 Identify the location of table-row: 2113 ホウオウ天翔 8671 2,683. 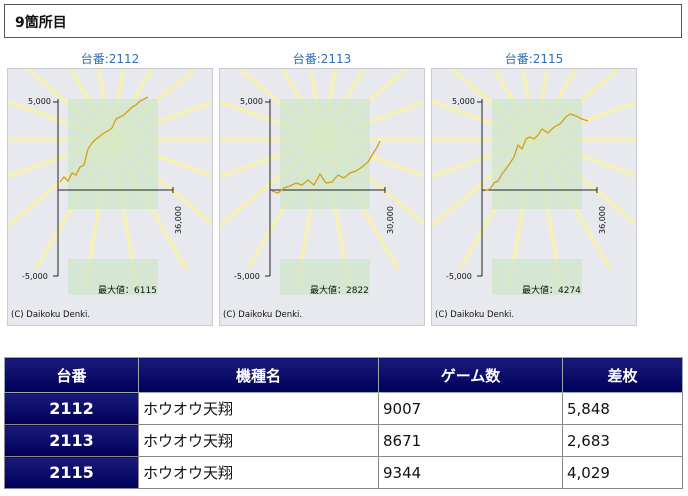
(343, 440).